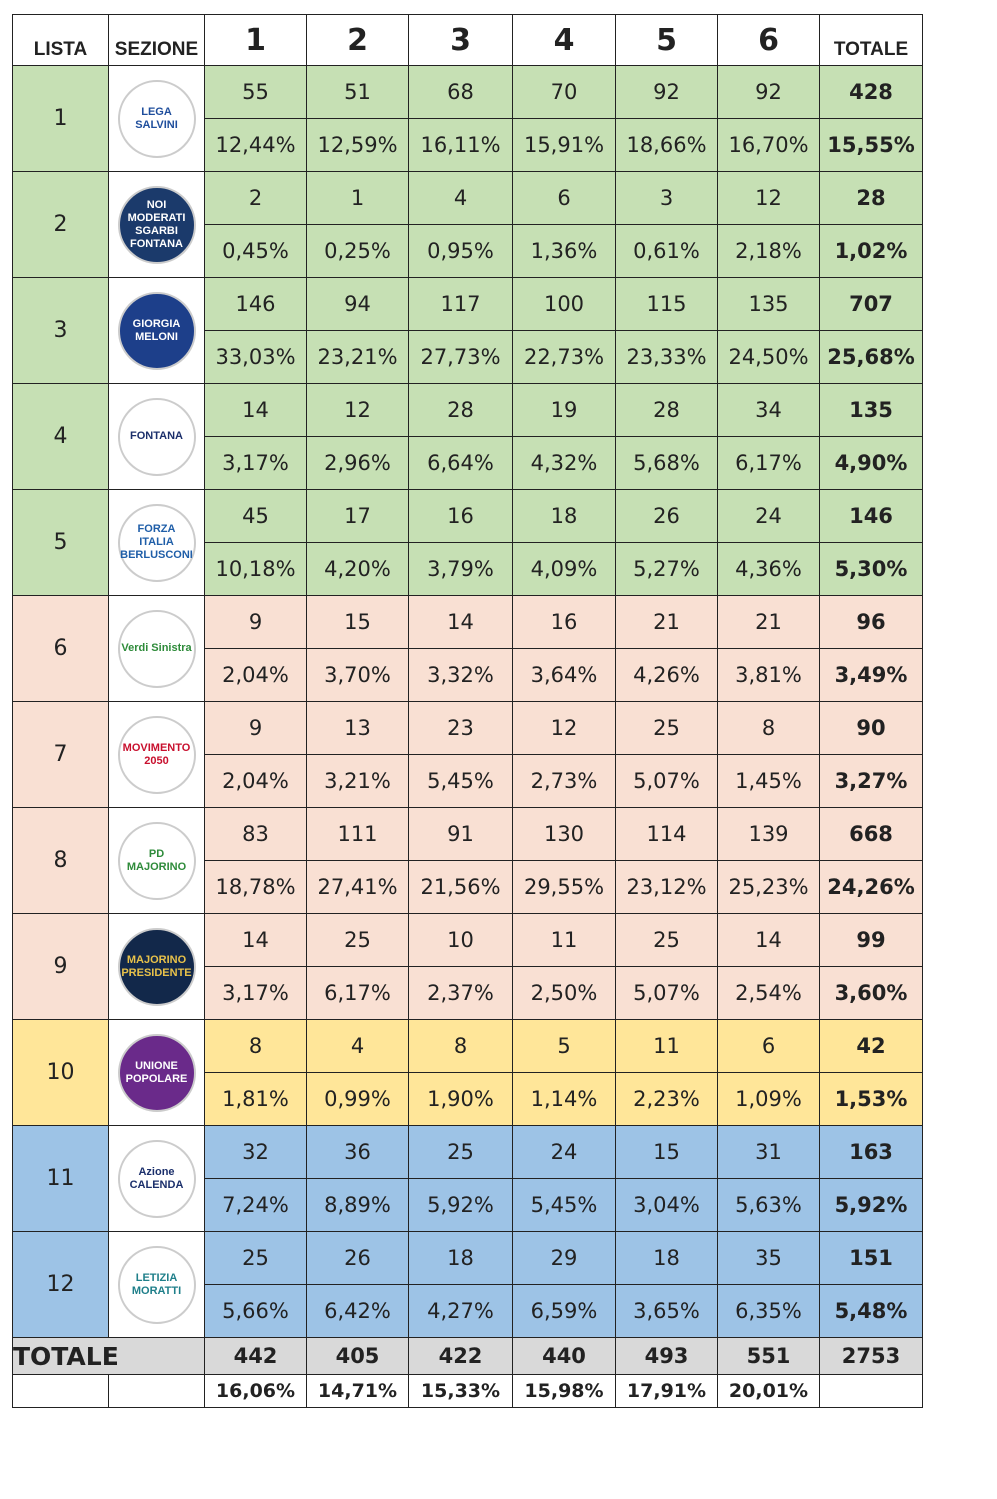 This screenshot has height=1499, width=997. Describe the element at coordinates (564, 304) in the screenshot. I see `votes-cell: 100` at that location.